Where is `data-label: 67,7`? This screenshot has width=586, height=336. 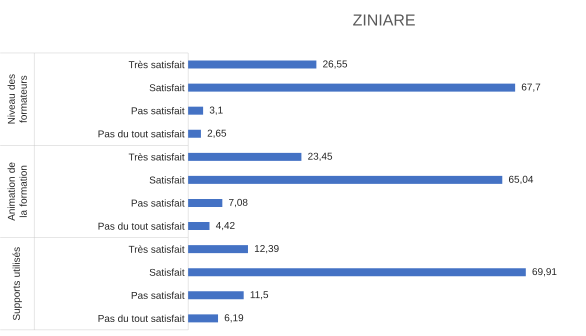
data-label: 67,7 is located at coordinates (531, 88).